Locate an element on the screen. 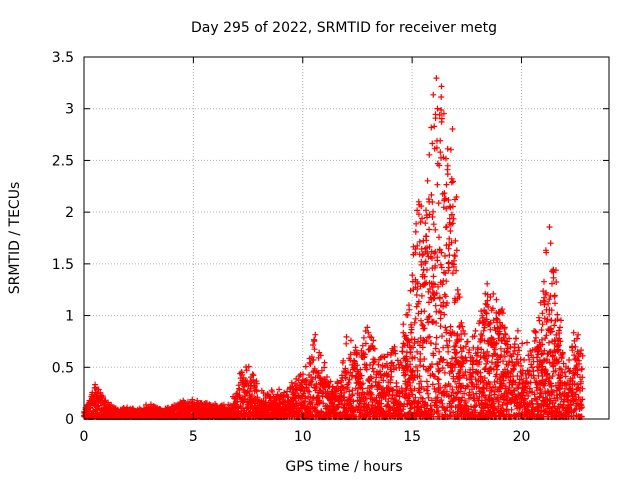 Image resolution: width=640 pixels, height=480 pixels. x-axis-label: GPS time / hours is located at coordinates (343, 467).